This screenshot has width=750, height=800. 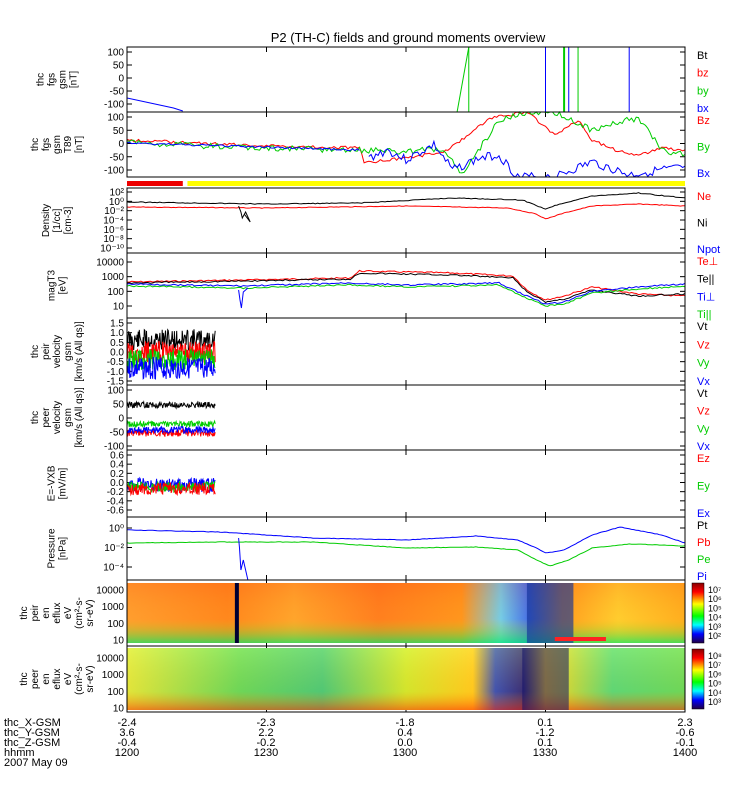 I want to click on legend-pe: Pe, so click(x=703, y=560).